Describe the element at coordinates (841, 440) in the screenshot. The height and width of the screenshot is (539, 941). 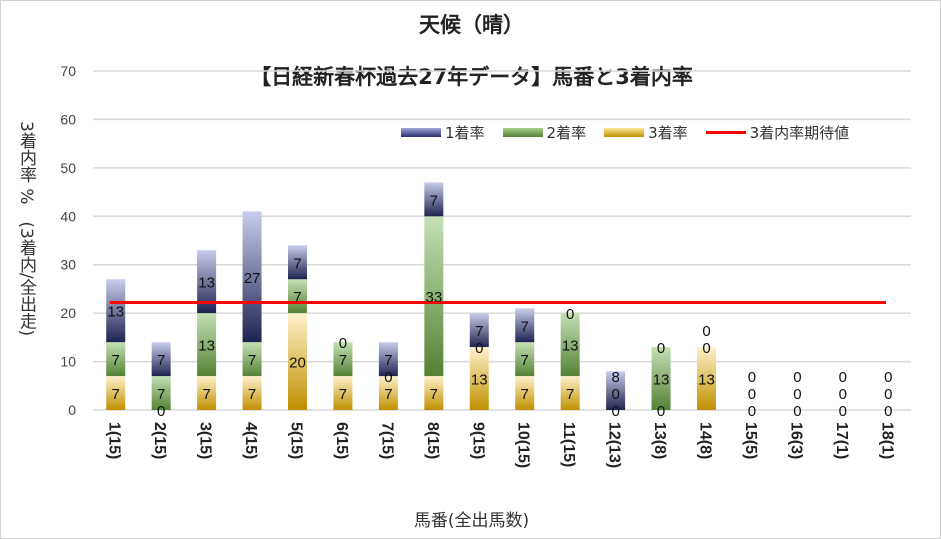
I see `x-tick-label: 17(1)` at that location.